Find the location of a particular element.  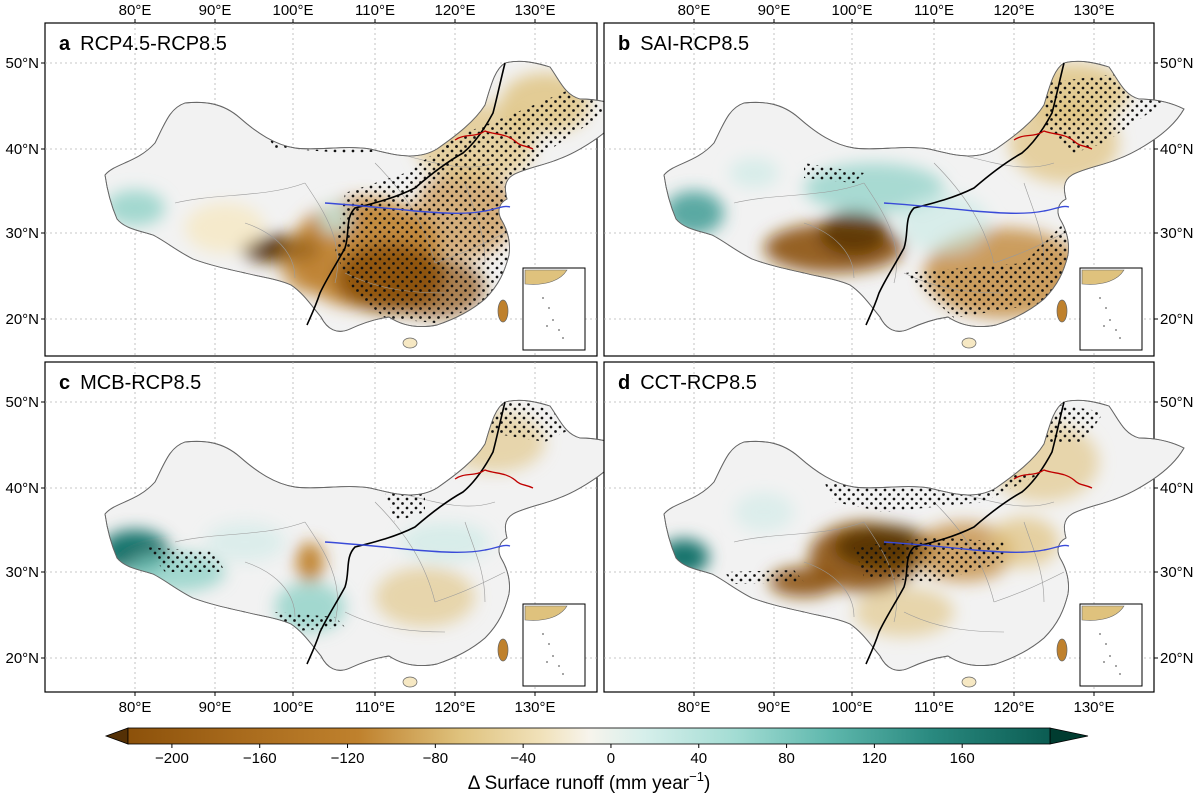

colorbar-tick-label: 40 is located at coordinates (698, 758).